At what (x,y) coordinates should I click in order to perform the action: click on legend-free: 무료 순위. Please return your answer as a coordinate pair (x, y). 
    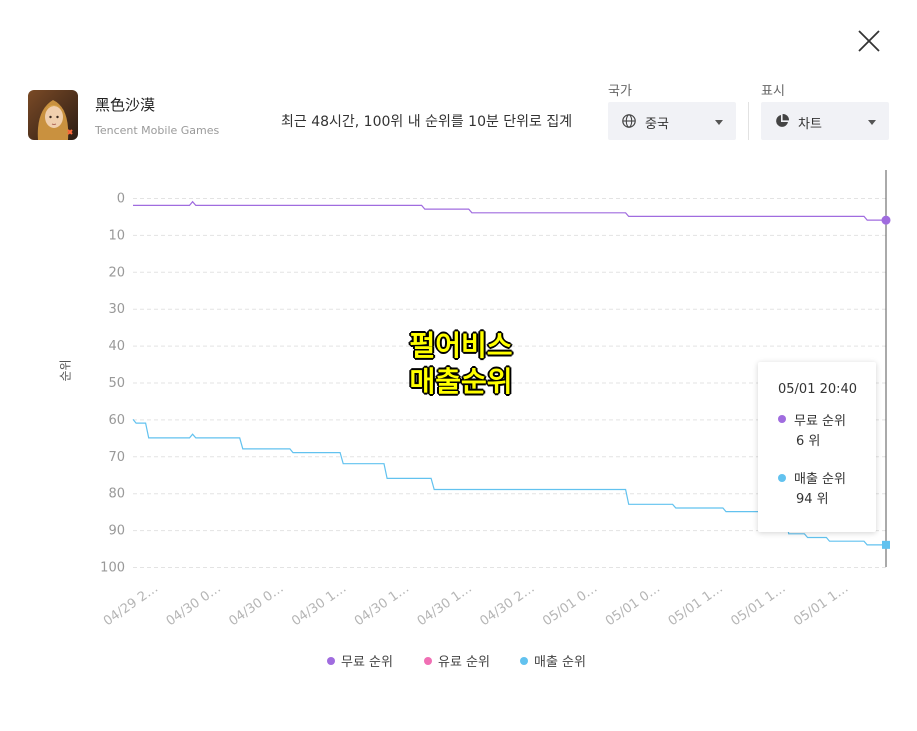
    Looking at the image, I should click on (360, 660).